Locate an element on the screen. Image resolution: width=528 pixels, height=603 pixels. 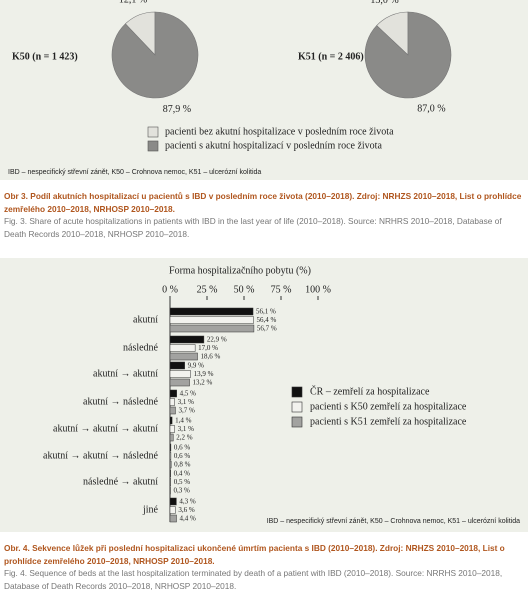
value-label: 13,2 % is located at coordinates (203, 383).